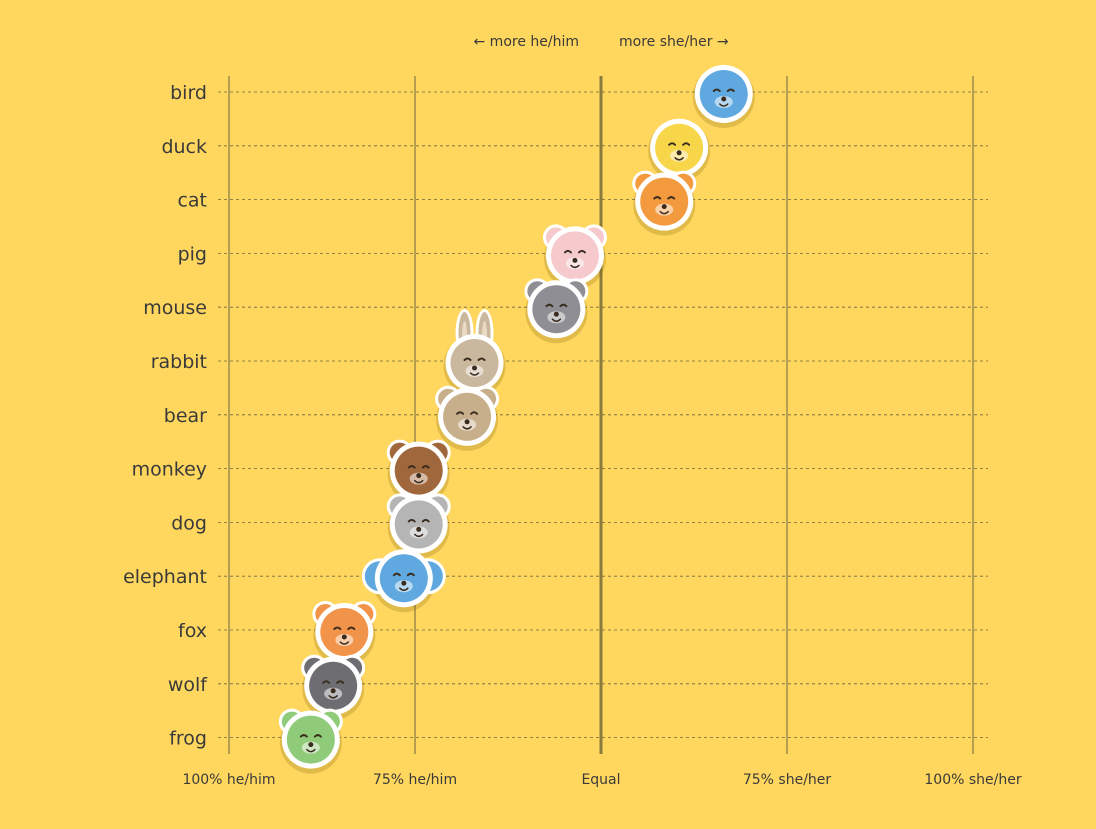  What do you see at coordinates (415, 780) in the screenshot?
I see `x-tick-label-1: 75% he/him` at bounding box center [415, 780].